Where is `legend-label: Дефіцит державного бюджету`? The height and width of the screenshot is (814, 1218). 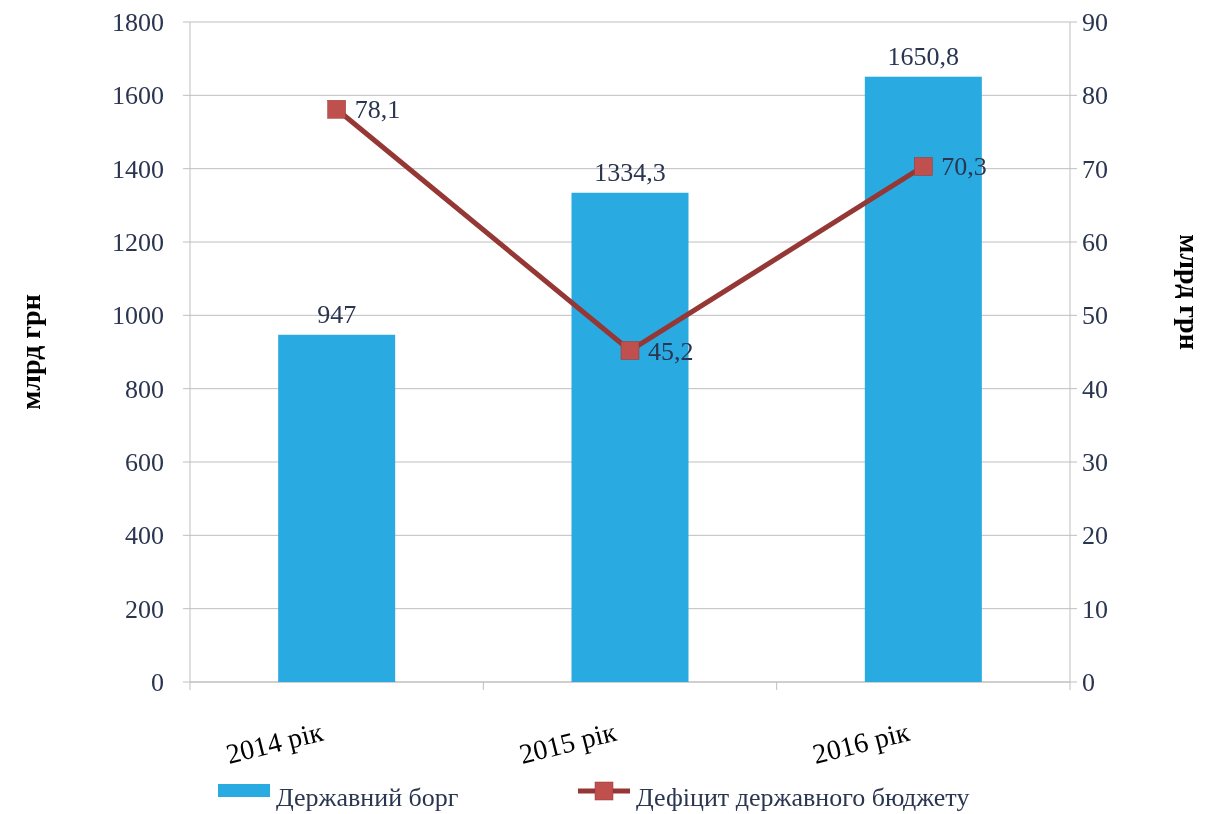
legend-label: Дефіцит державного бюджету is located at coordinates (803, 797).